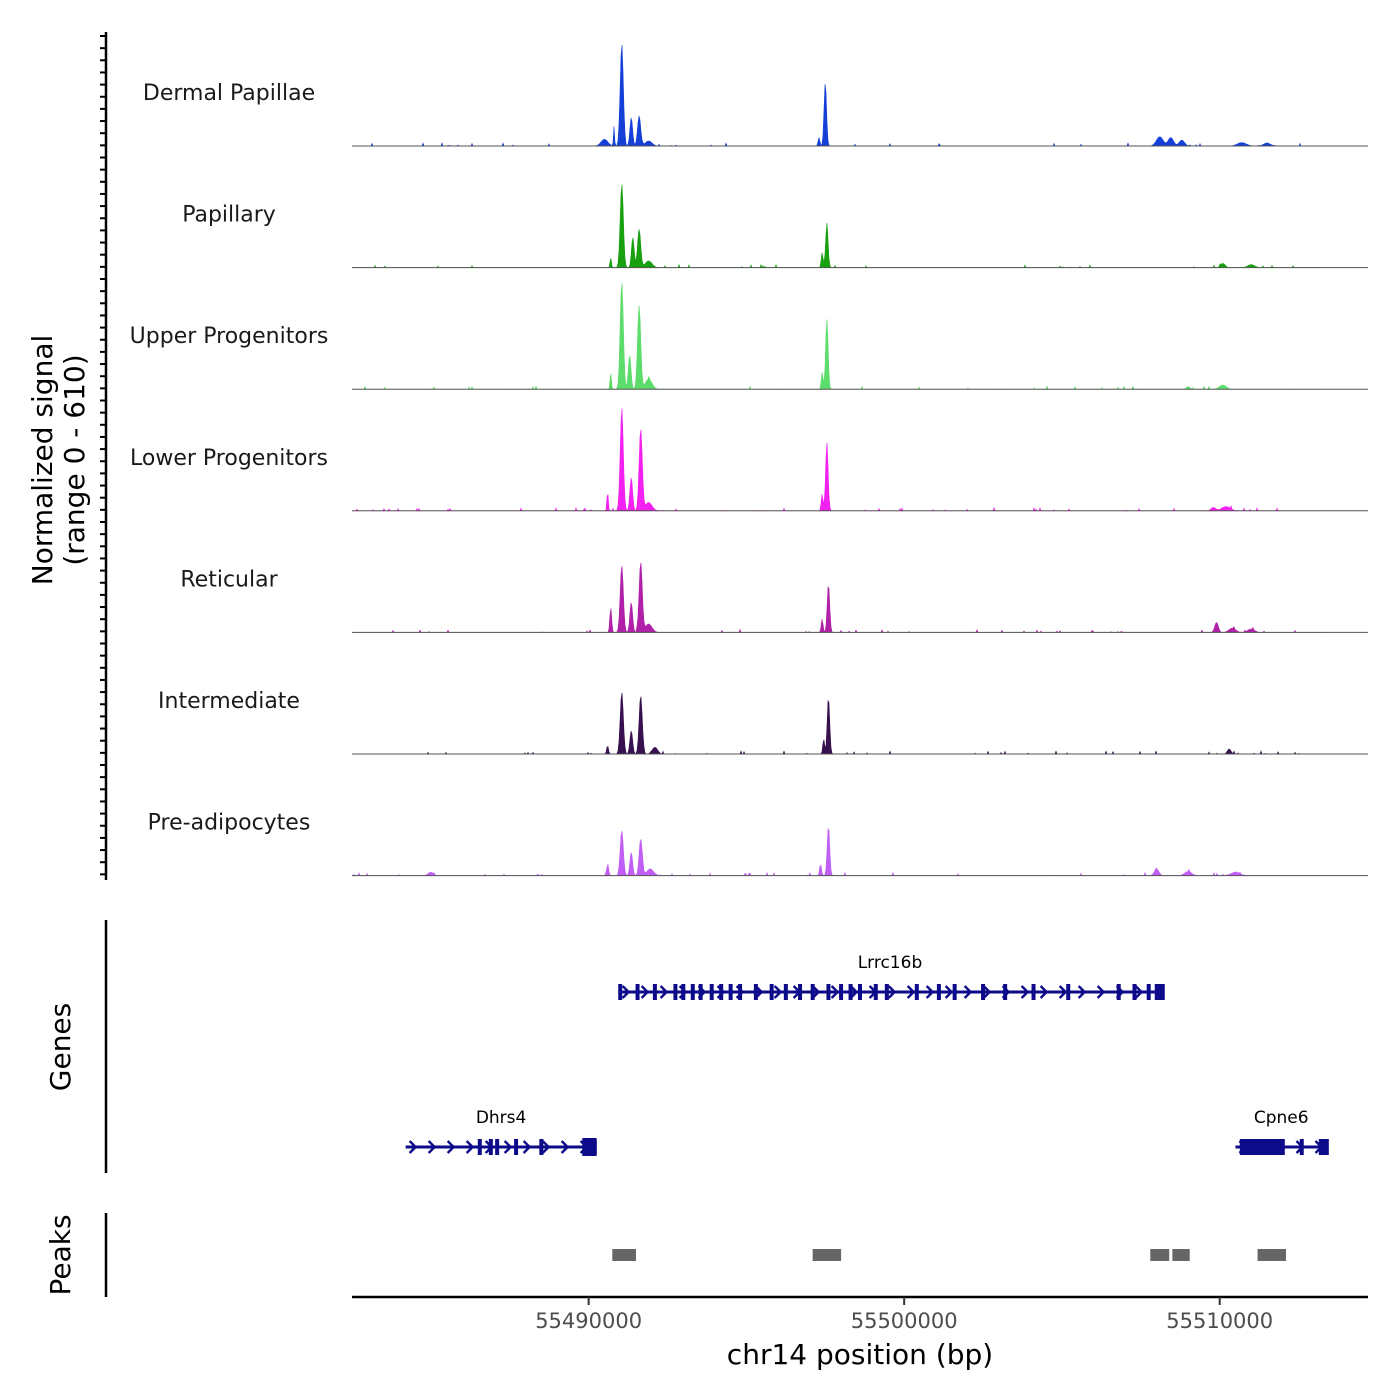  I want to click on gene-track: Lrrc16b Dhrs4 Cpne6, so click(867, 1054).